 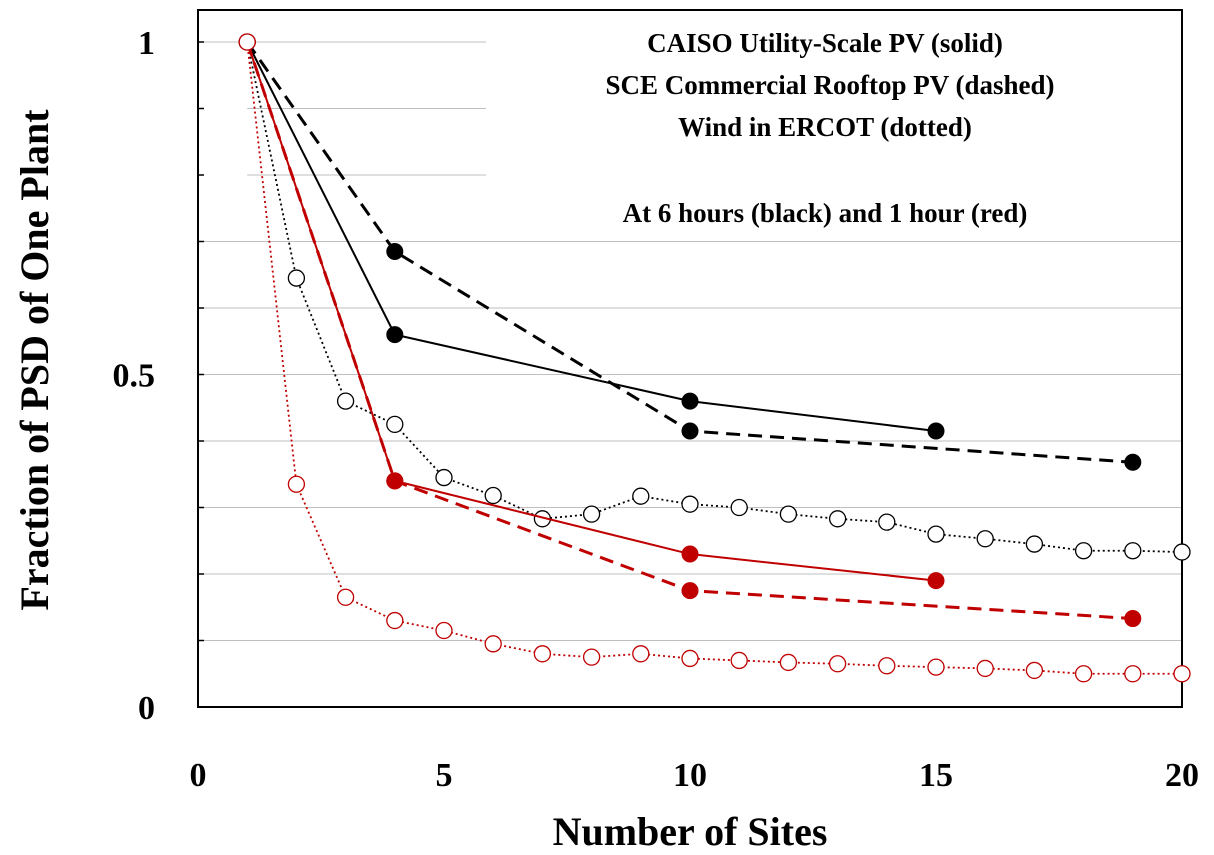 I want to click on y-axis-title: Fraction of PSD of One Plant, so click(x=34, y=360).